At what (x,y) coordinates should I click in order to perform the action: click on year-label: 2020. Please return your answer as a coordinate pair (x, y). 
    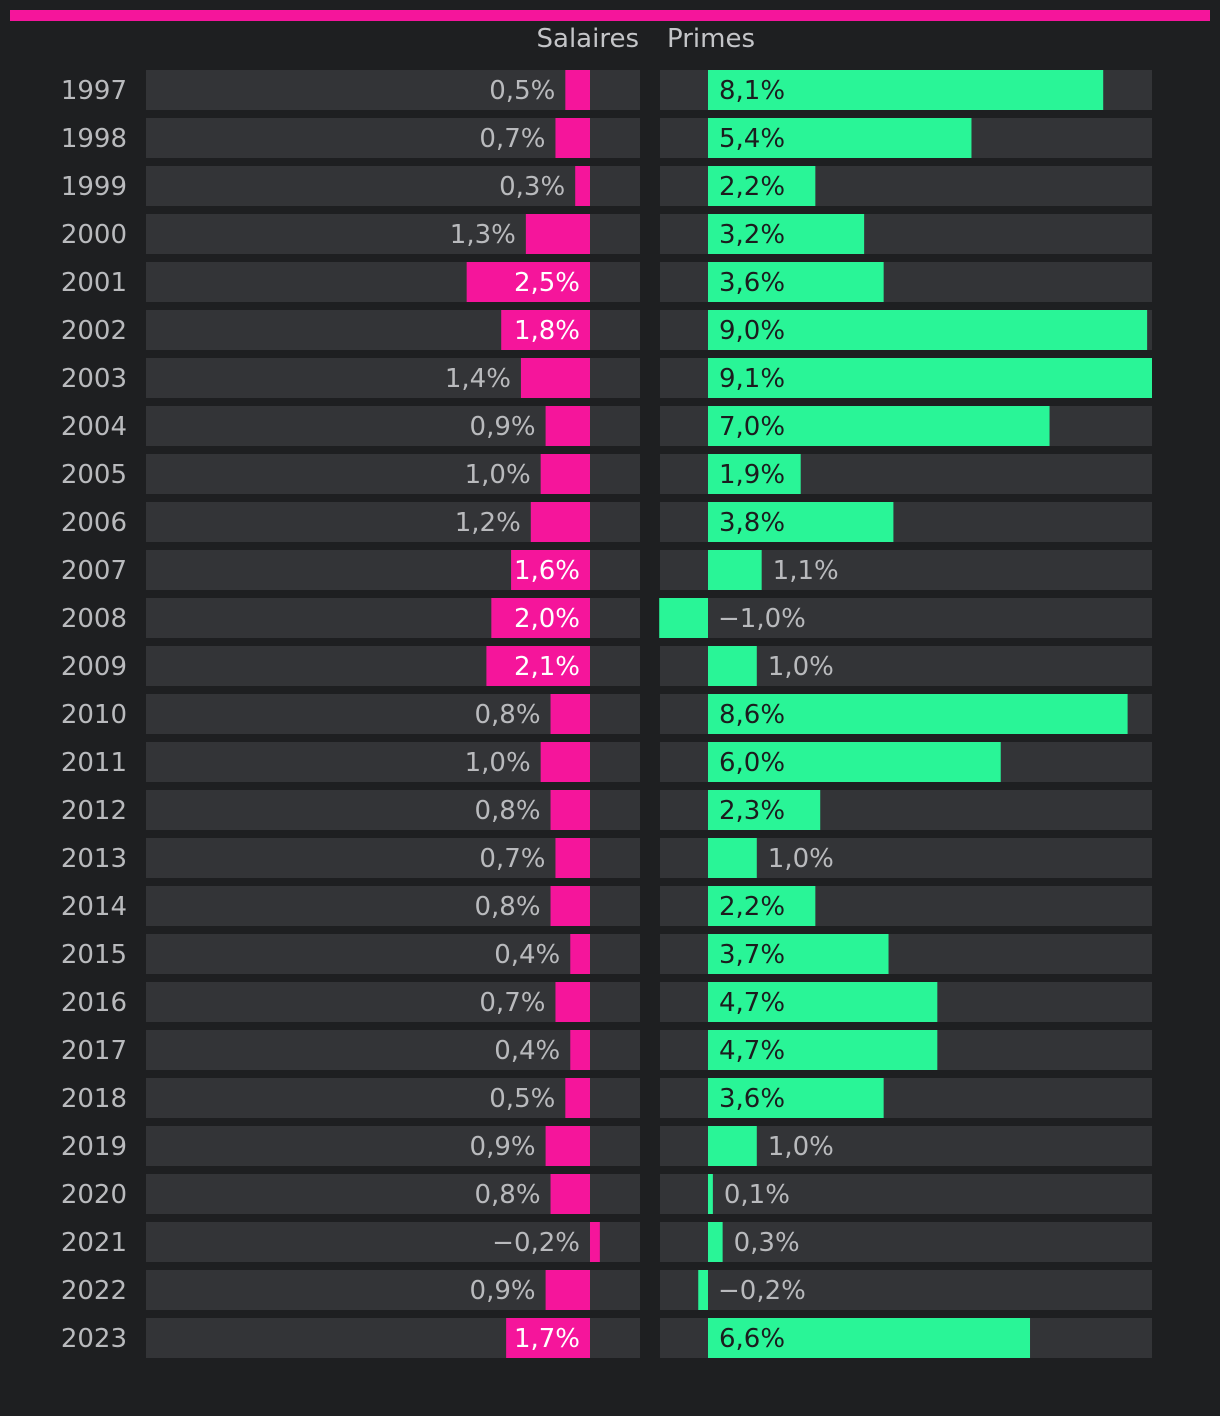
    Looking at the image, I should click on (94, 1195).